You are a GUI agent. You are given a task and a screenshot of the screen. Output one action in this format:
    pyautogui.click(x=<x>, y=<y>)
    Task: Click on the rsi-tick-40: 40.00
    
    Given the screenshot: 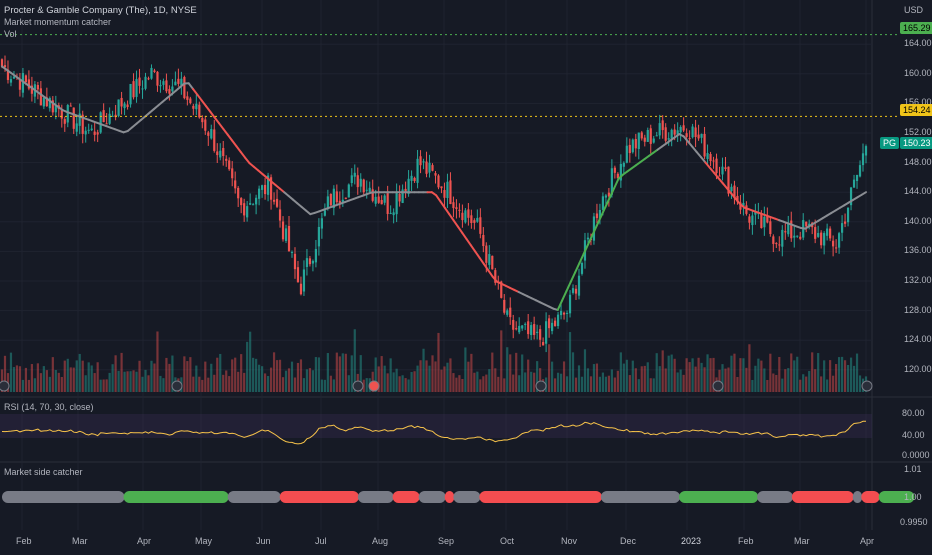 What is the action you would take?
    pyautogui.click(x=913, y=435)
    